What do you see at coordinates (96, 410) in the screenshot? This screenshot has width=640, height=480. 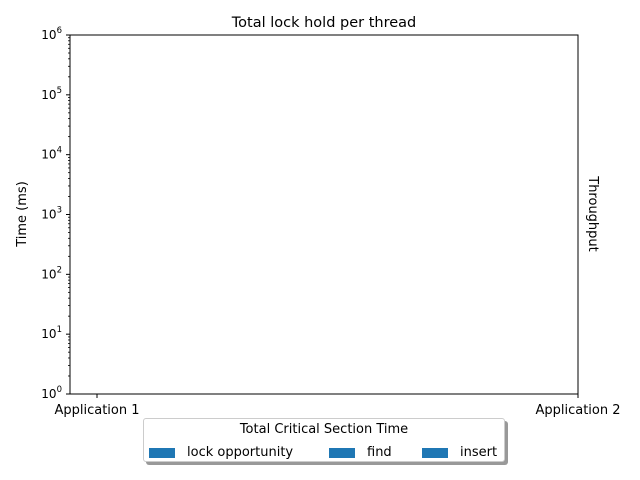 I see `x-tick-label: Application 1` at bounding box center [96, 410].